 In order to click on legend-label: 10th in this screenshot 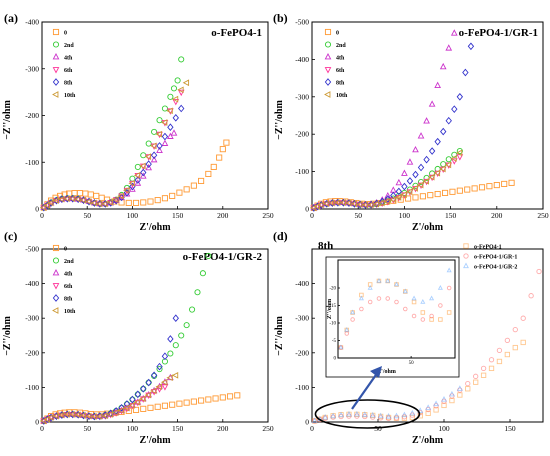, I will do `click(342, 96)`.